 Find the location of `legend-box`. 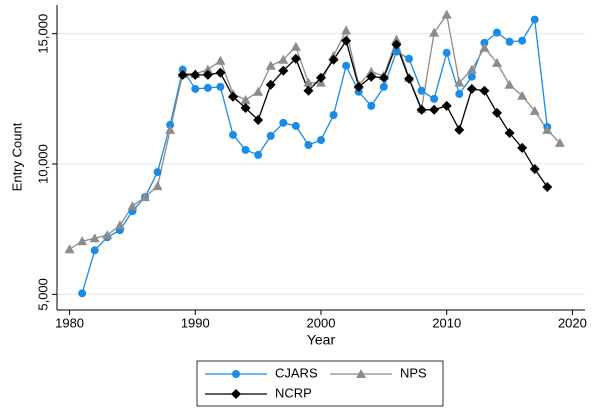

legend-box is located at coordinates (320, 383).